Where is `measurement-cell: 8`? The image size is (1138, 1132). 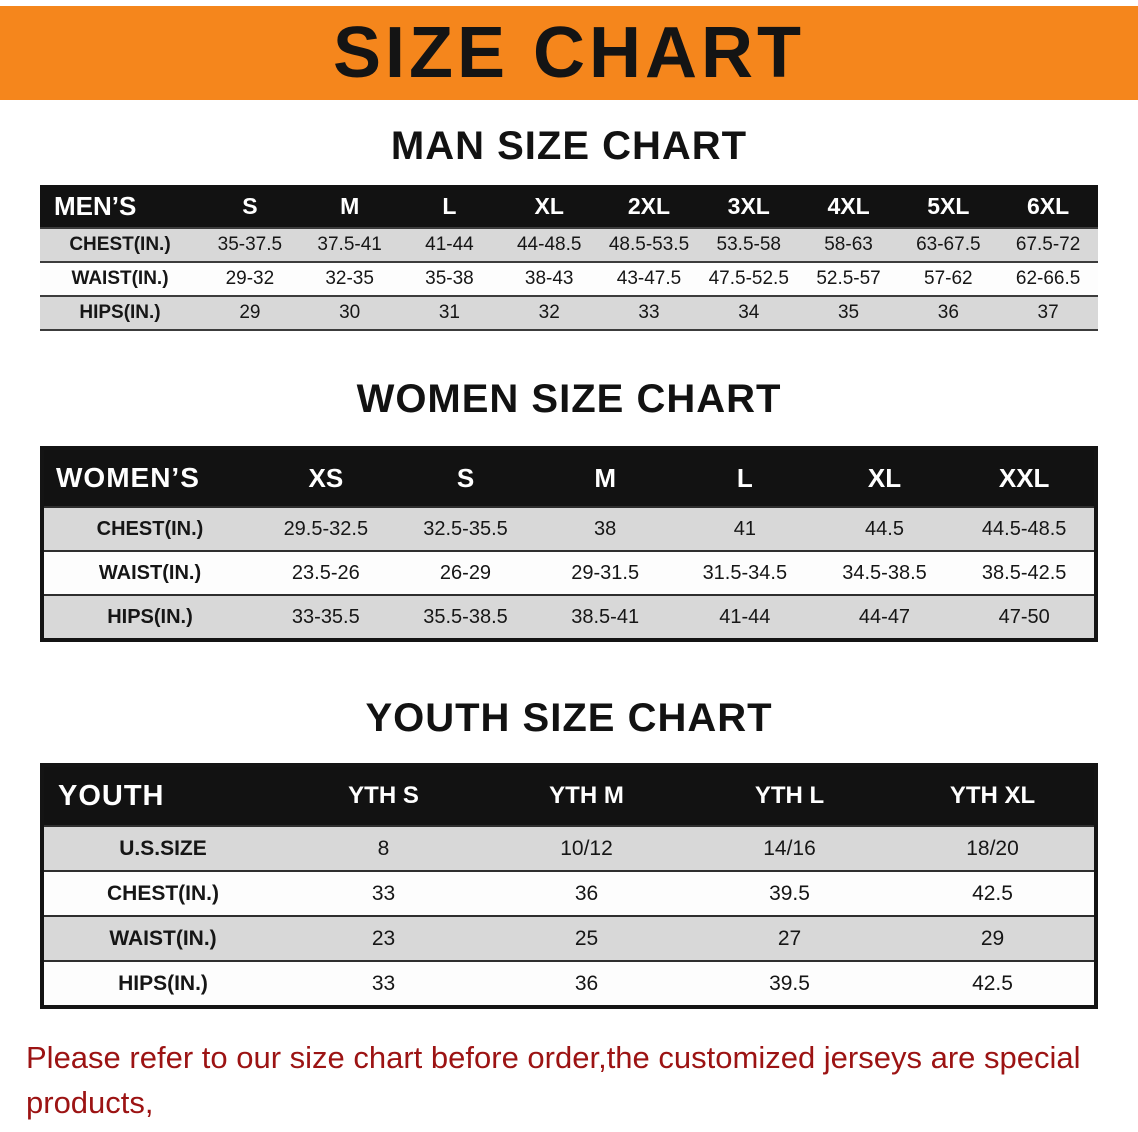
measurement-cell: 8 is located at coordinates (383, 848).